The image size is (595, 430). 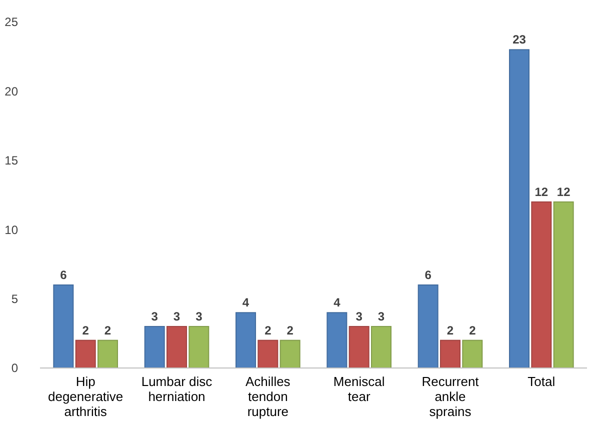 I want to click on y-tick-label: 5, so click(x=14, y=299).